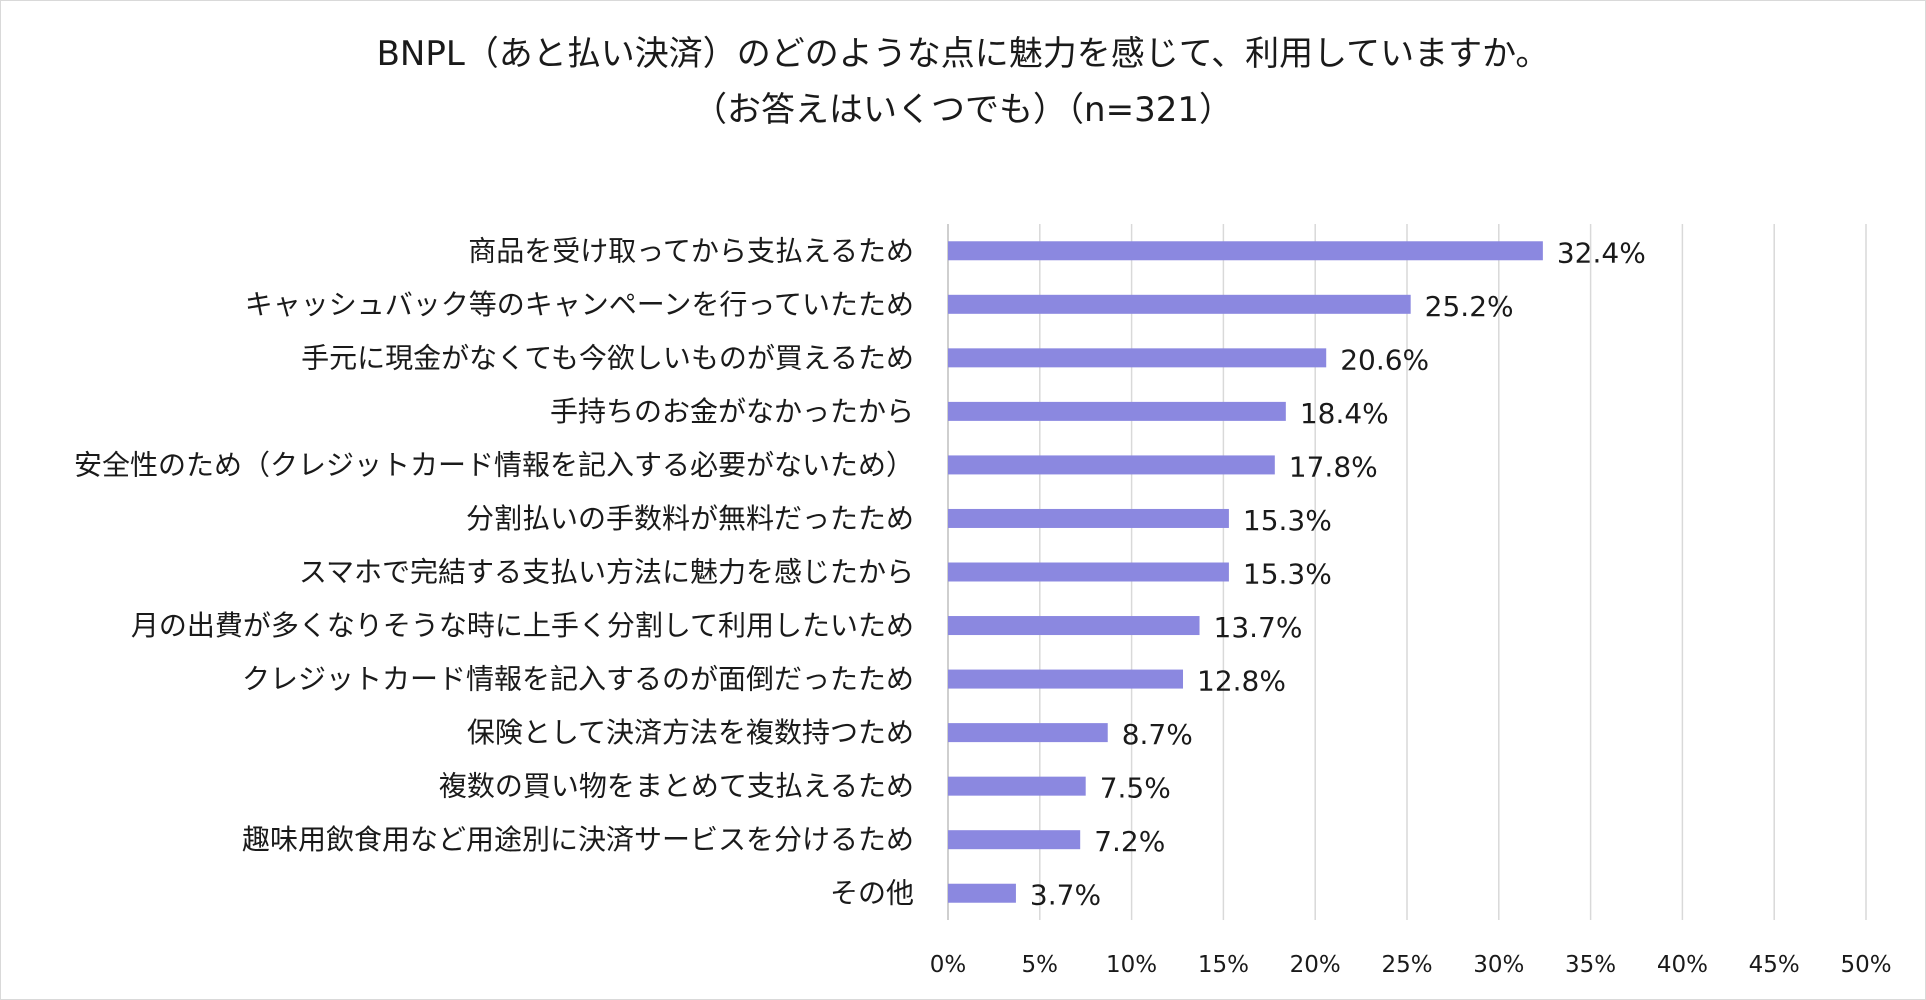 The height and width of the screenshot is (1000, 1926). What do you see at coordinates (1406, 965) in the screenshot?
I see `x-tick-label: 25%` at bounding box center [1406, 965].